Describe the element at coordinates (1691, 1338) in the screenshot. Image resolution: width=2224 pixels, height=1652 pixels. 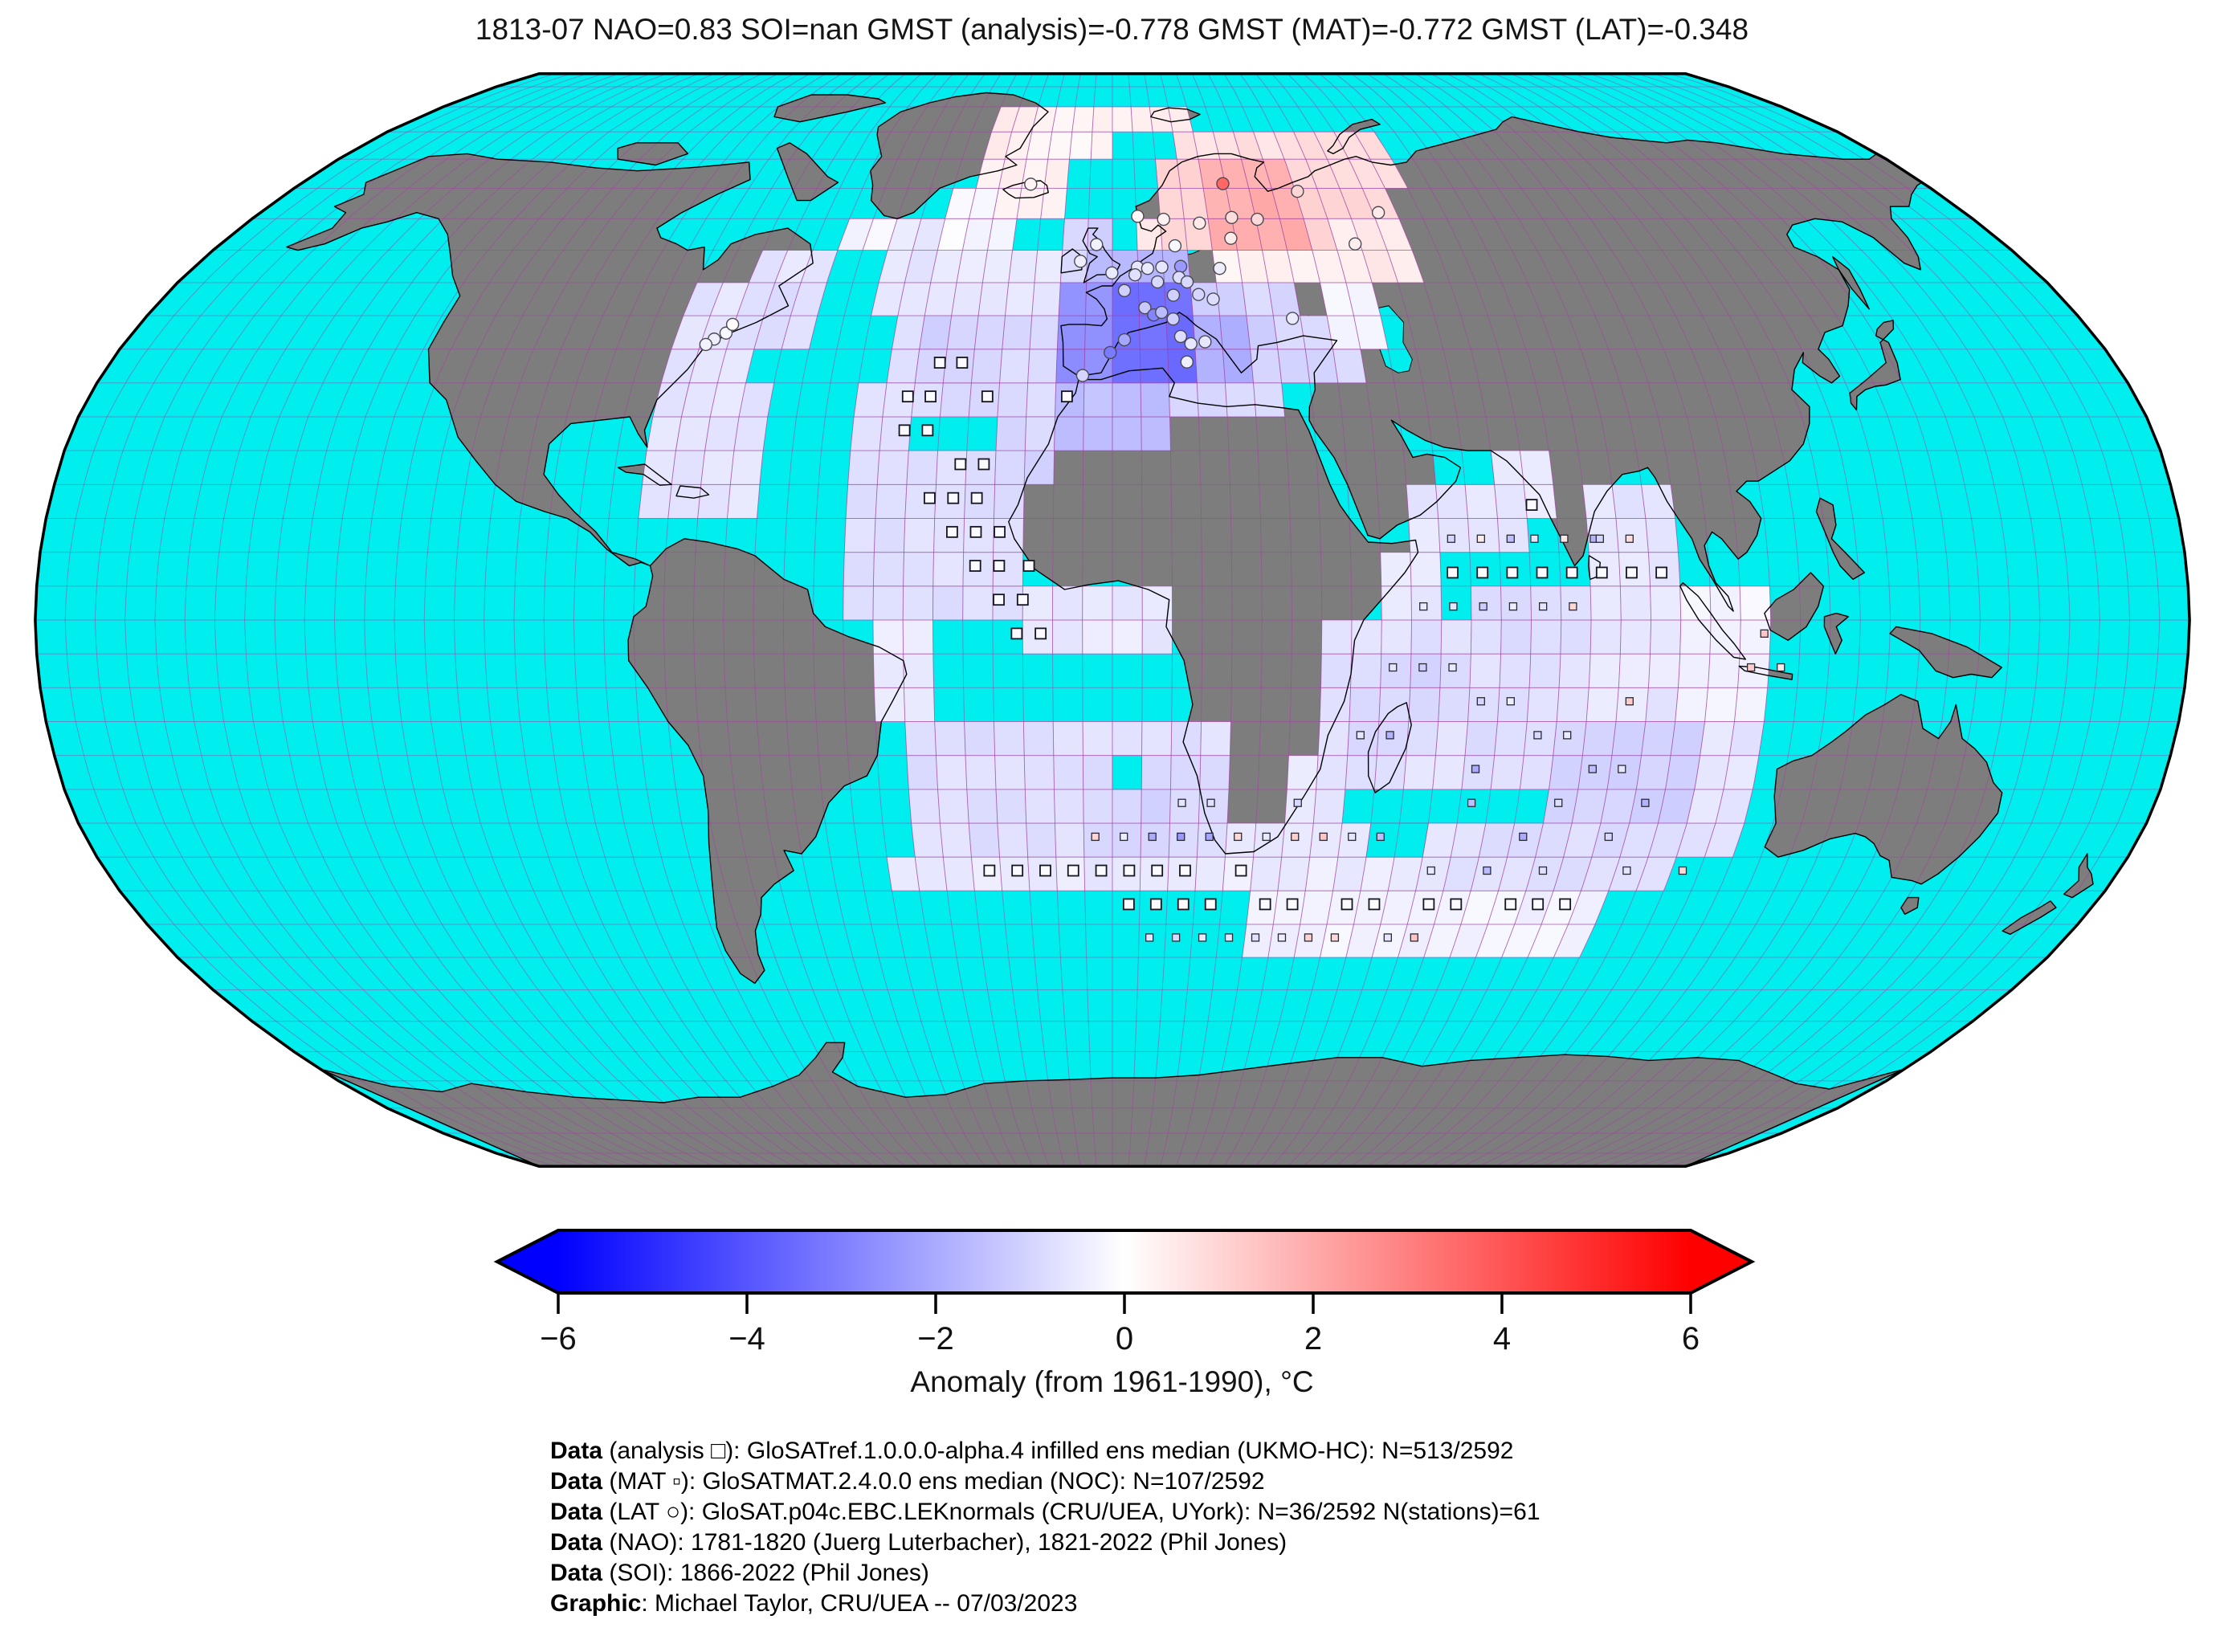
I see `colorbar-tick-label: 6` at that location.